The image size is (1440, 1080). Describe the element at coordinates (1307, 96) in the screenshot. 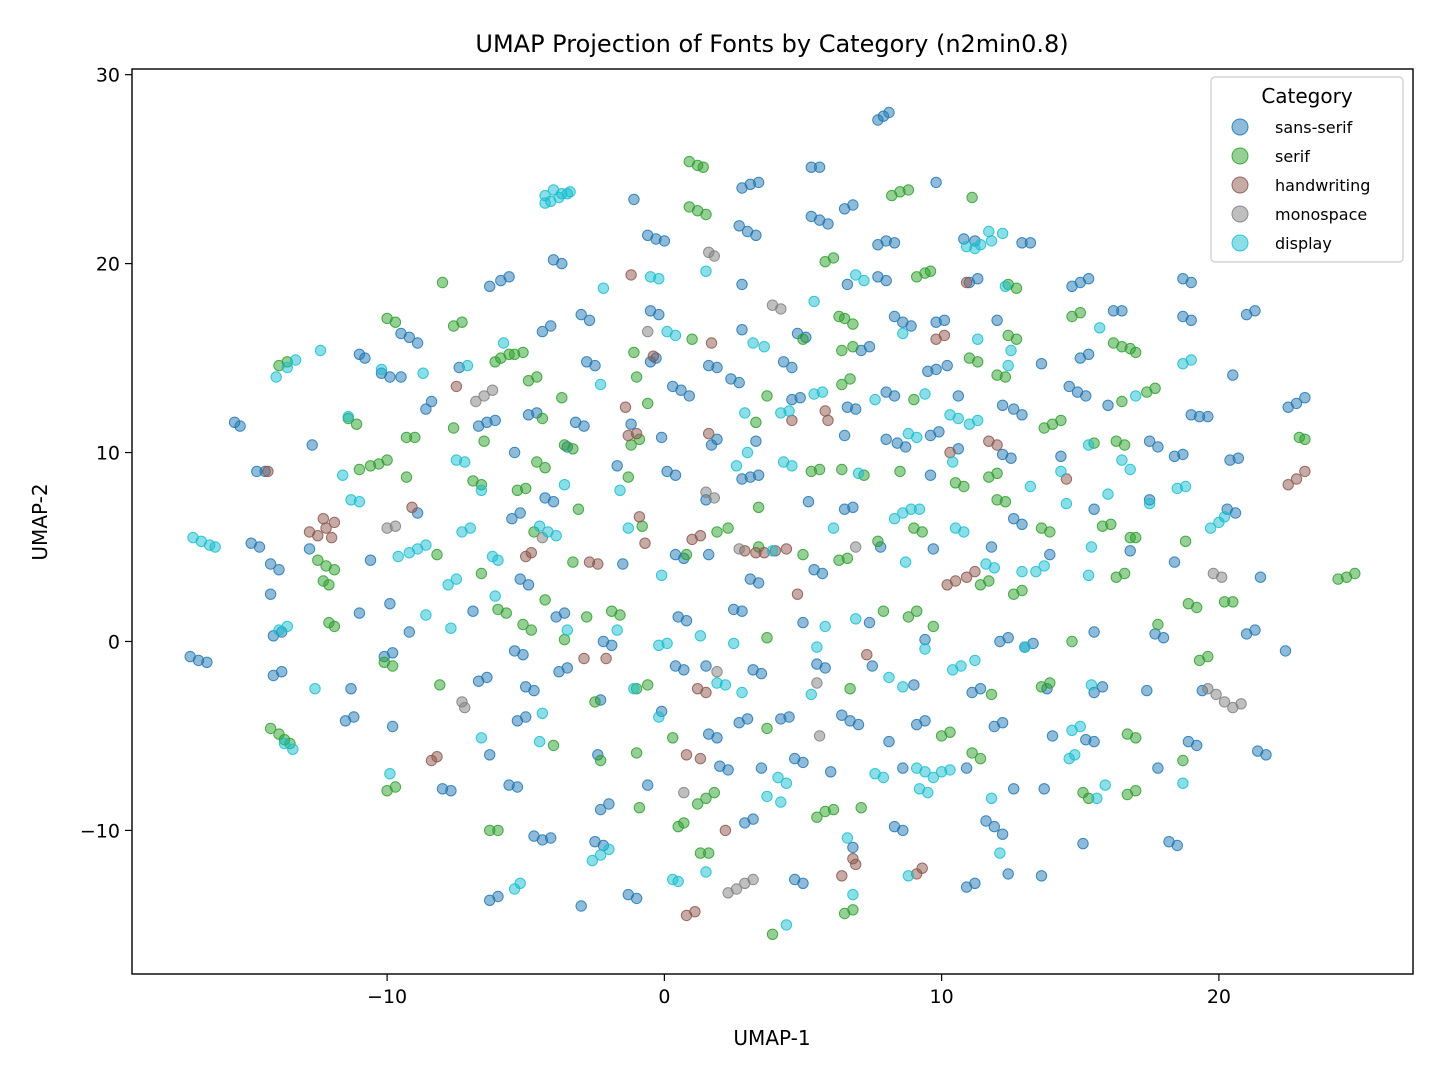

I see `legend-title: Category` at that location.